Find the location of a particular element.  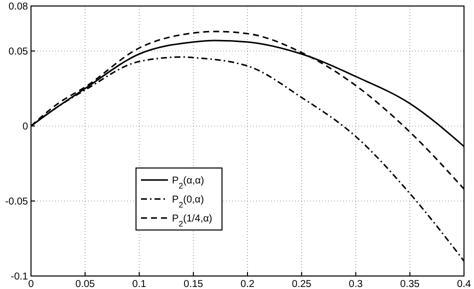

y-tick-label: 0 is located at coordinates (25, 127).